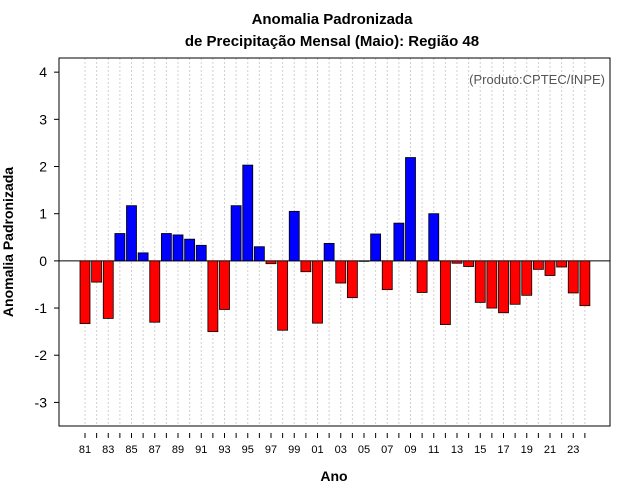 This screenshot has height=500, width=640. Describe the element at coordinates (433, 450) in the screenshot. I see `x-tick-label: 11` at that location.